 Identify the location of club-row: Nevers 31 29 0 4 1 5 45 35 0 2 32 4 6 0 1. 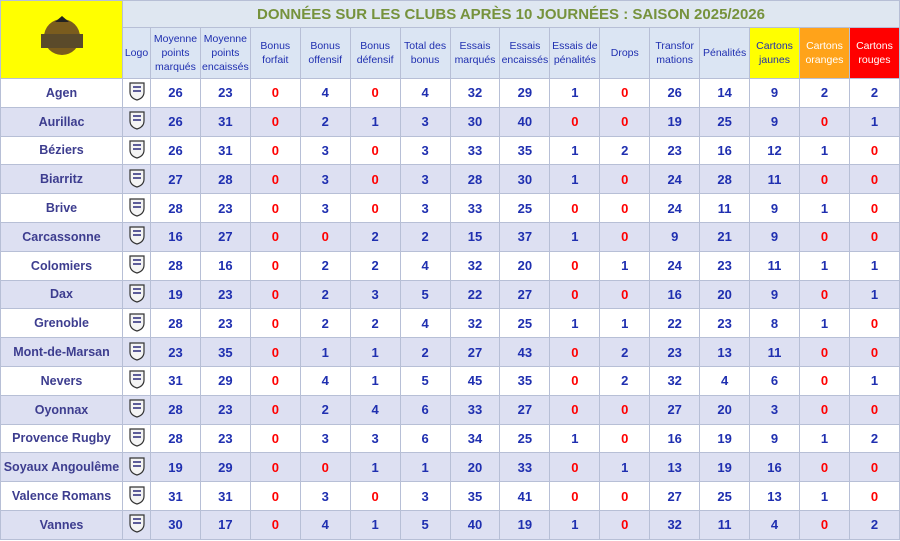
(450, 380).